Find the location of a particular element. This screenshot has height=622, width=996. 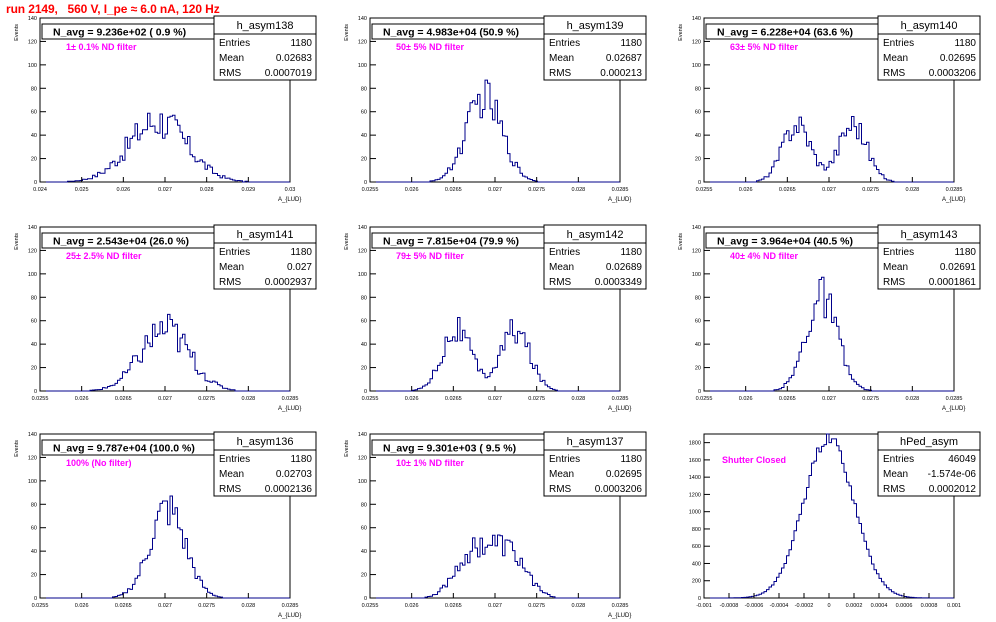

x-tick-label: -0.001 is located at coordinates (704, 606).